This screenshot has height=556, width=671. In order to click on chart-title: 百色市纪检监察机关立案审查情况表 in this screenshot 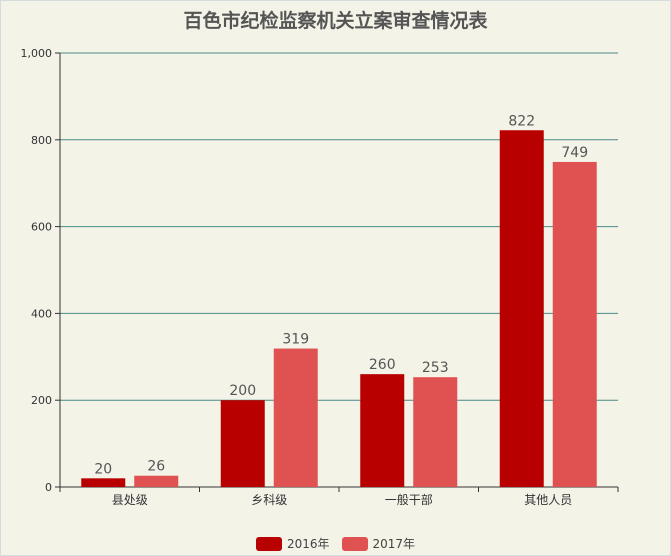, I will do `click(335, 21)`.